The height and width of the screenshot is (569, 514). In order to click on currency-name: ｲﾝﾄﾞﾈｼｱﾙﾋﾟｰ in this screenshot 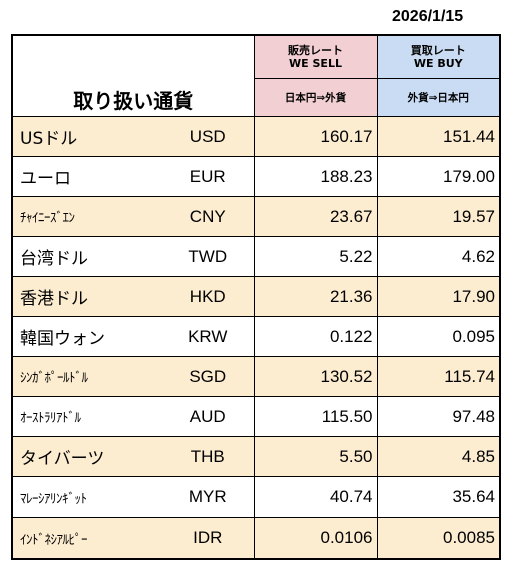, I will do `click(86, 538)`.